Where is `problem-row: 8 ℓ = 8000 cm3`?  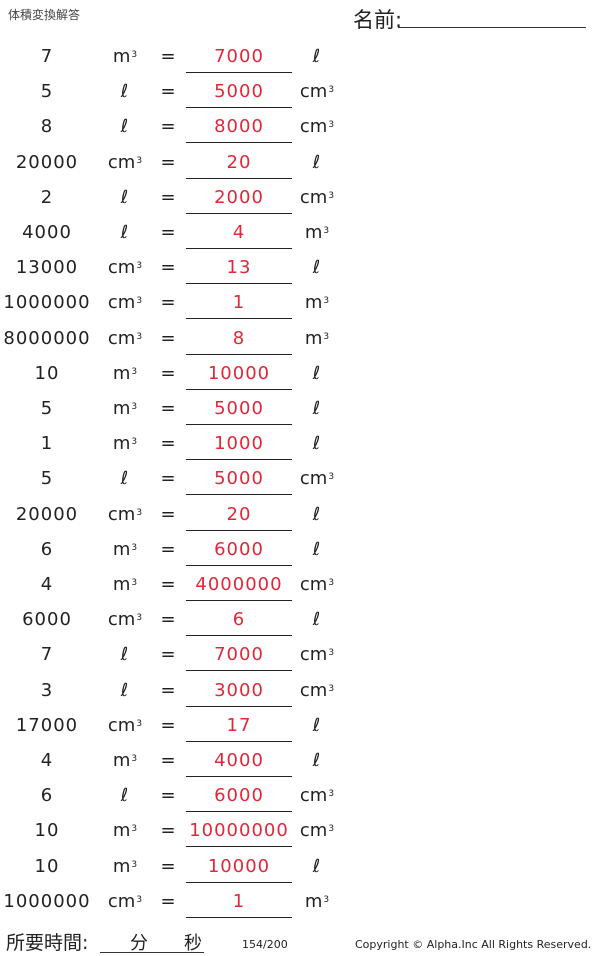
problem-row: 8 ℓ = 8000 cm3 is located at coordinates (300, 127).